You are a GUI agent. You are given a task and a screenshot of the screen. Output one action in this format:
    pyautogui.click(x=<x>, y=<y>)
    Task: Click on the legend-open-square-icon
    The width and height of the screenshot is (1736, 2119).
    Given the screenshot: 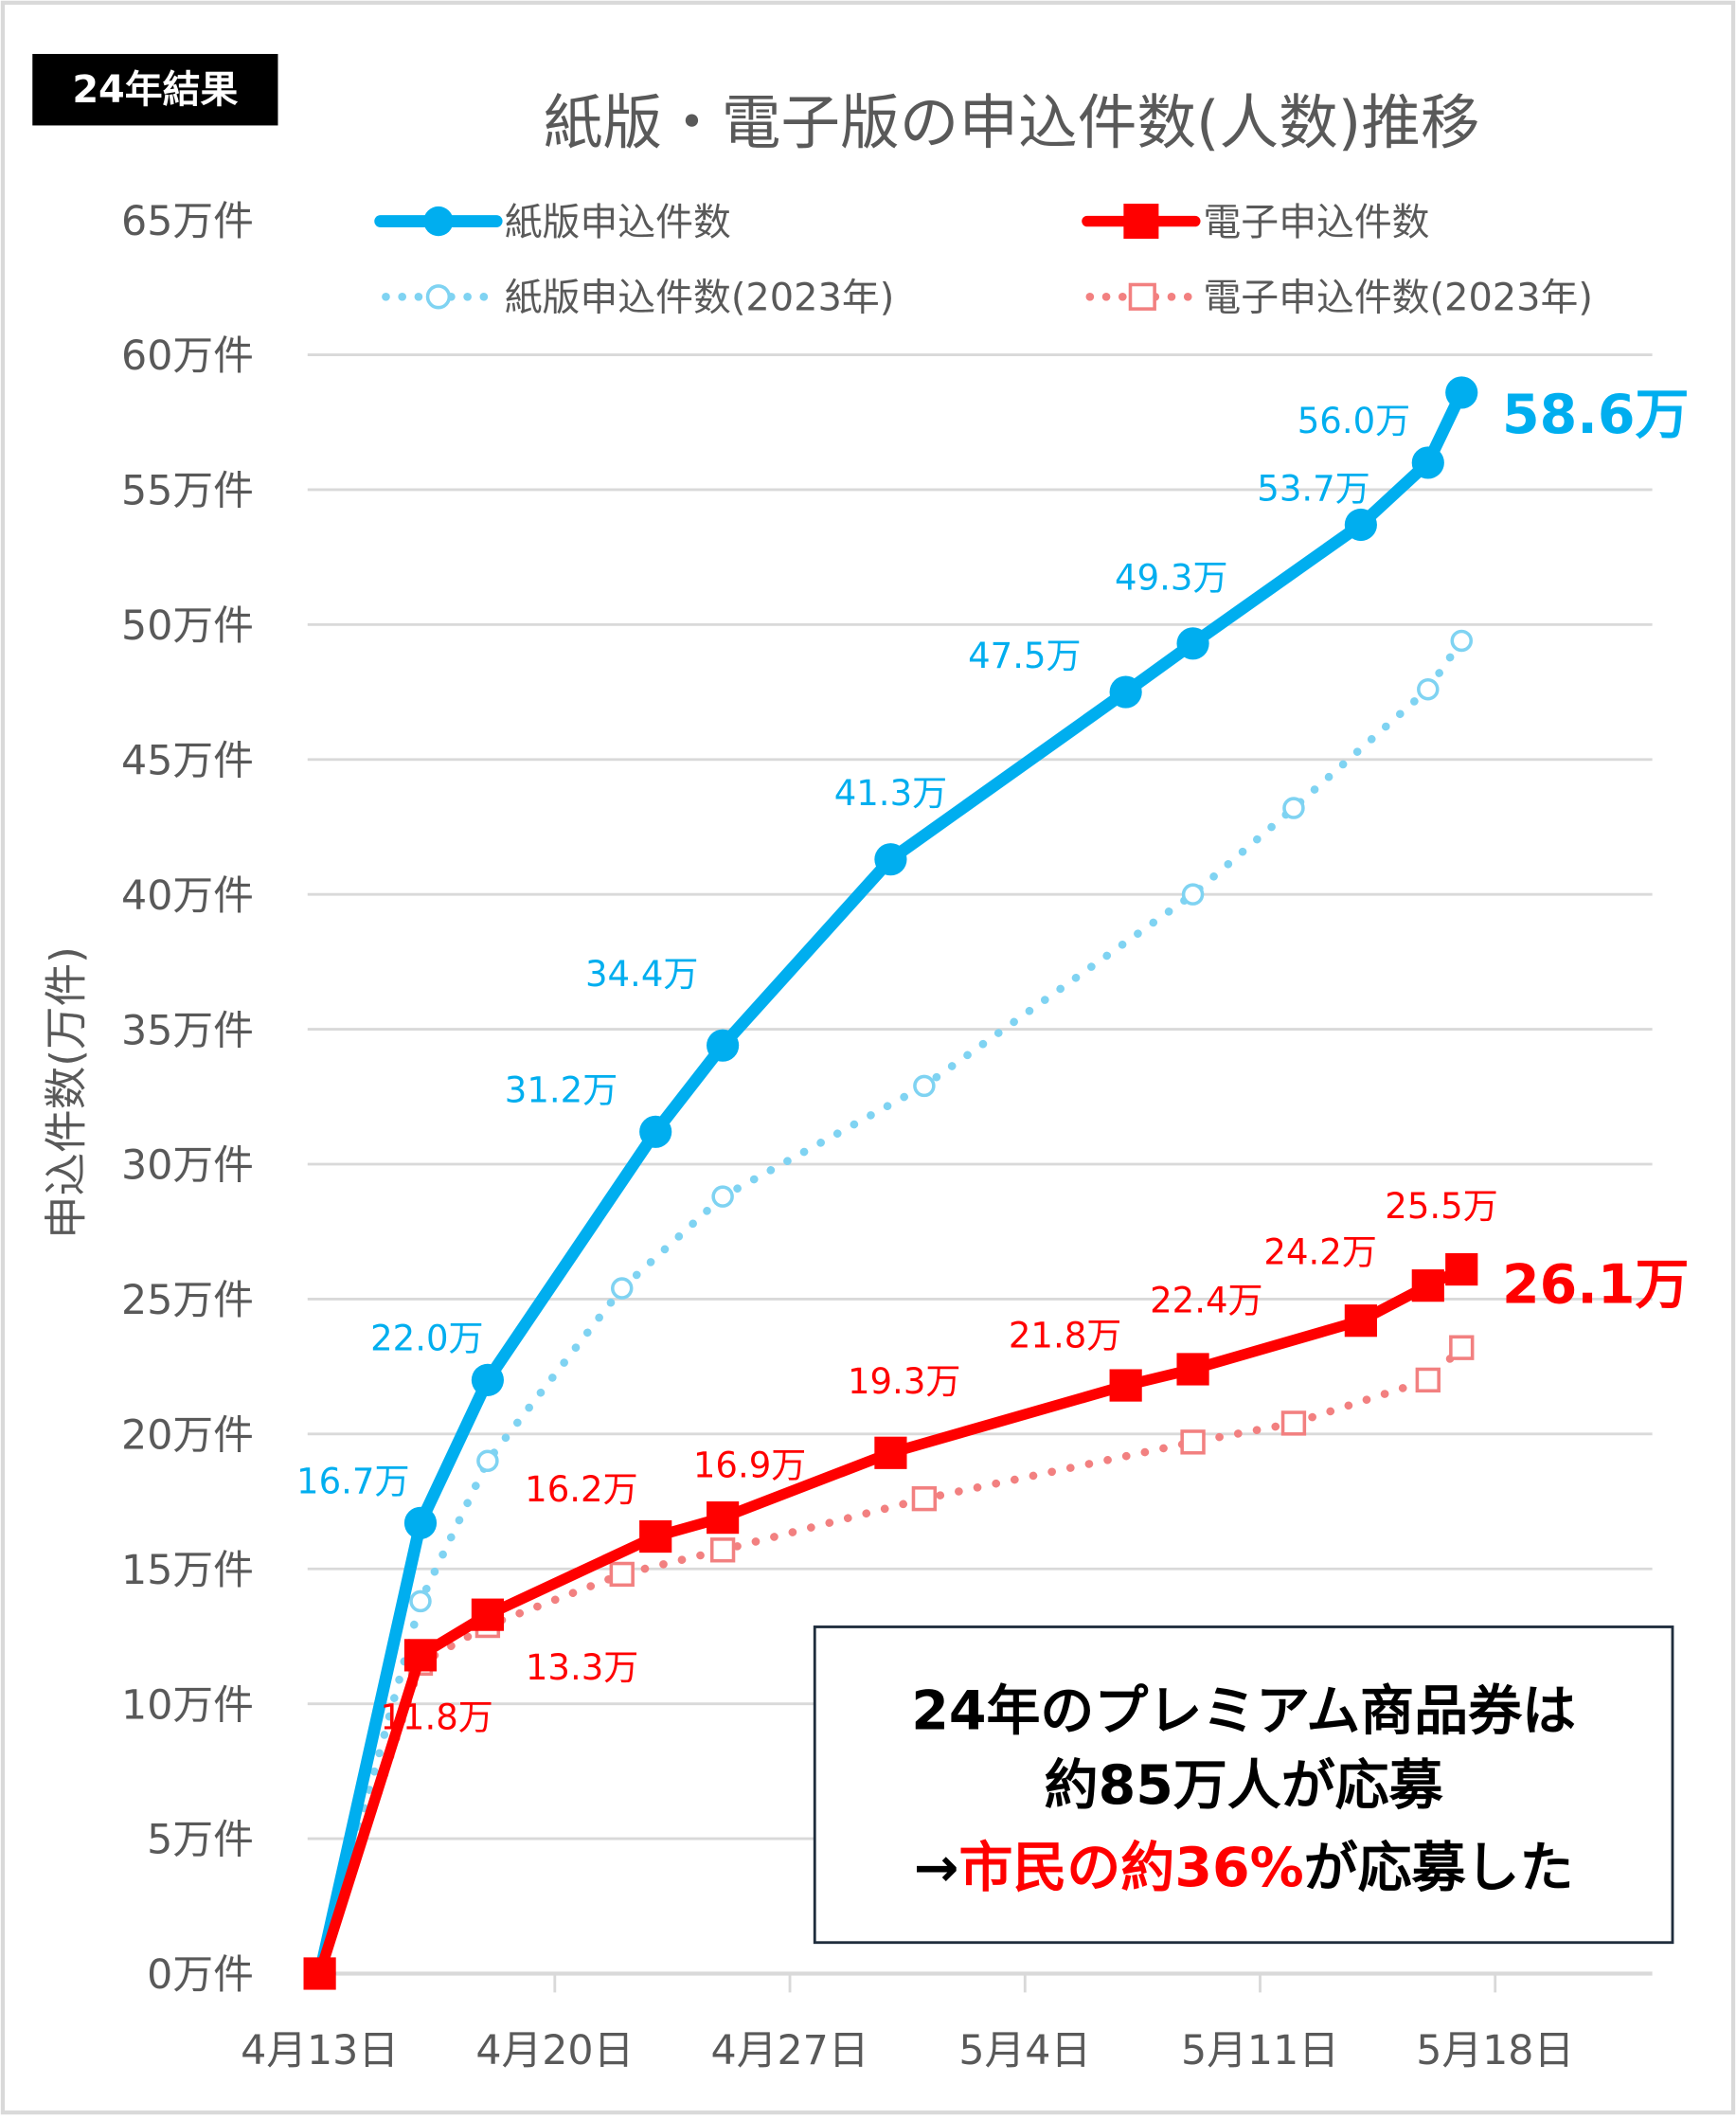 What is the action you would take?
    pyautogui.click(x=1142, y=297)
    